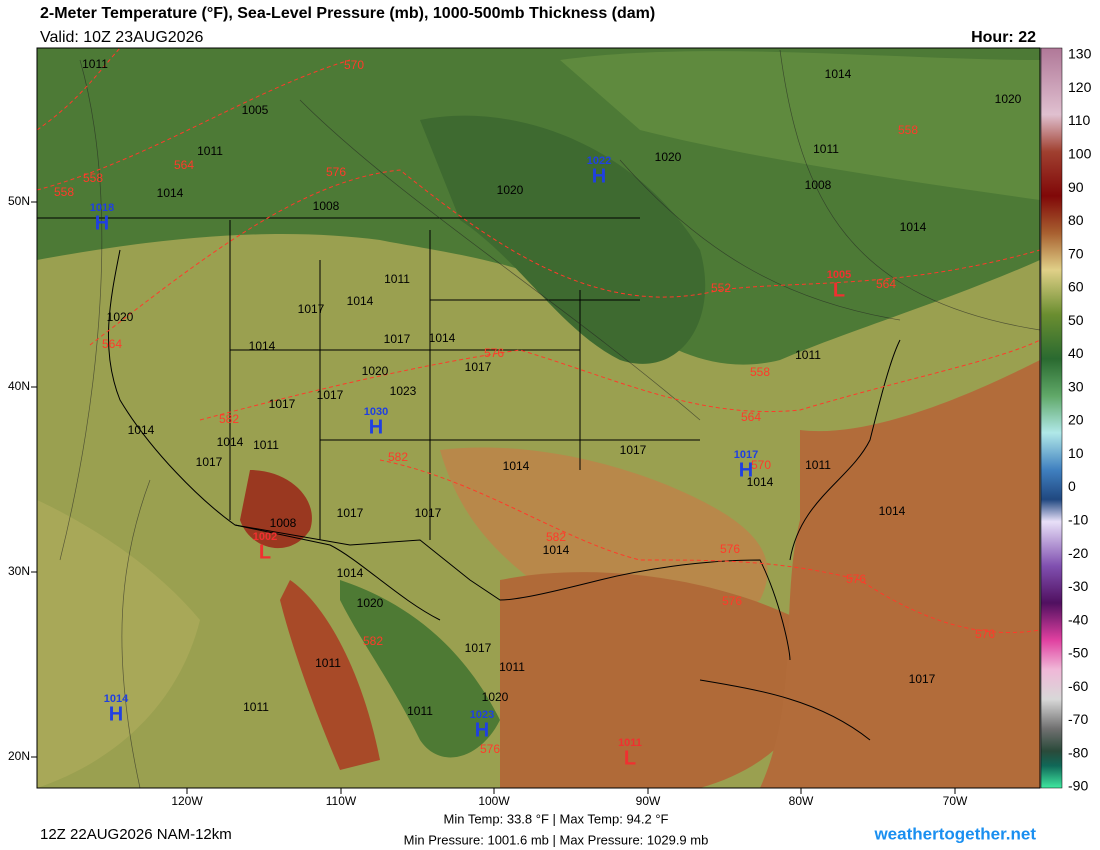 The height and width of the screenshot is (850, 1100). What do you see at coordinates (1076, 420) in the screenshot?
I see `colorbar-label: 20` at bounding box center [1076, 420].